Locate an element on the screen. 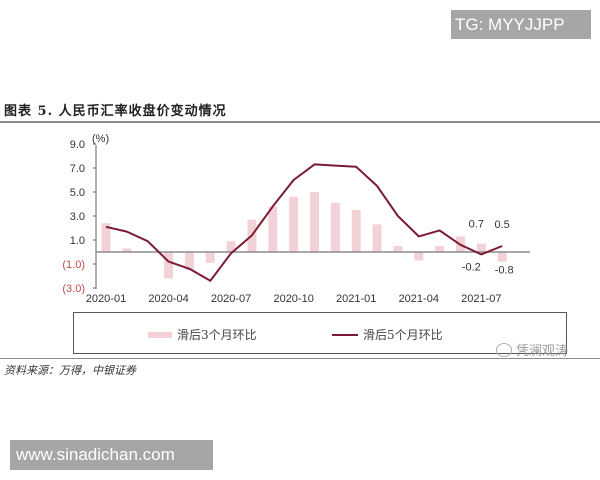 Image resolution: width=600 pixels, height=480 pixels. data-label: -0.8 is located at coordinates (504, 271).